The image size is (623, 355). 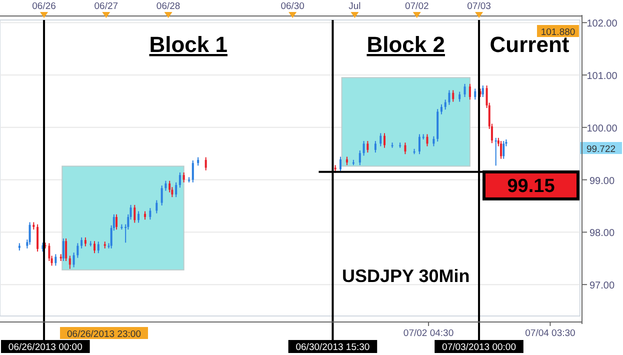 What do you see at coordinates (168, 6) in the screenshot?
I see `x2-tick-label: 06/28` at bounding box center [168, 6].